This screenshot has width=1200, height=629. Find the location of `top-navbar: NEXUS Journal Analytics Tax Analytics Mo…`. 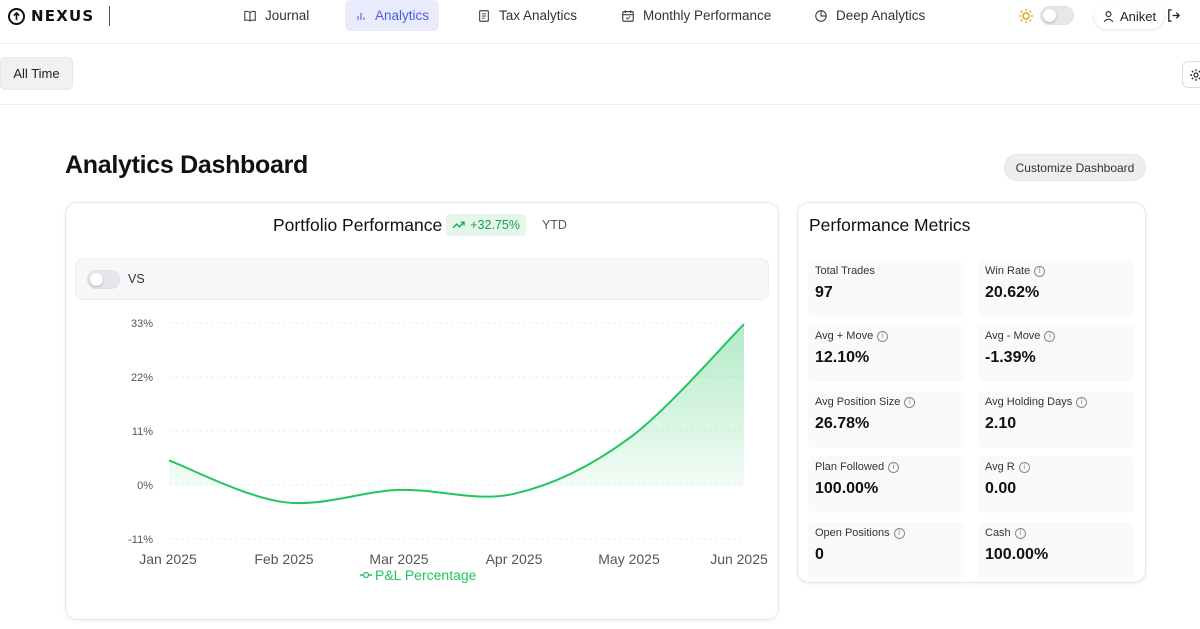

top-navbar: NEXUS Journal Analytics Tax Analytics Mo… is located at coordinates (600, 22).